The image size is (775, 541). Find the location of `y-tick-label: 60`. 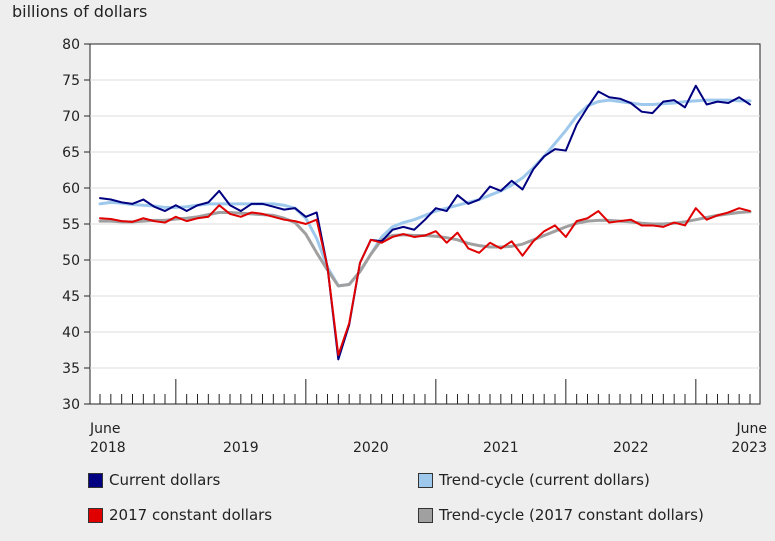

y-tick-label: 60 is located at coordinates (71, 189).